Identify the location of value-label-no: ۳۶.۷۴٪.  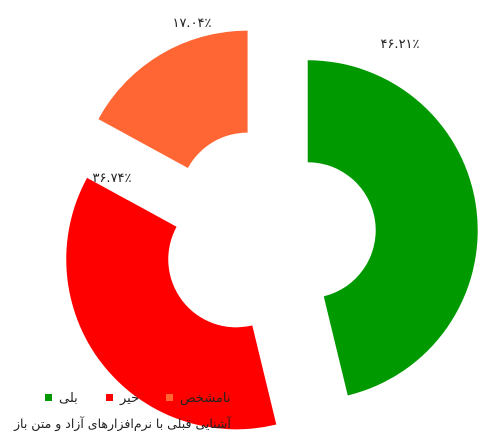
(111, 178).